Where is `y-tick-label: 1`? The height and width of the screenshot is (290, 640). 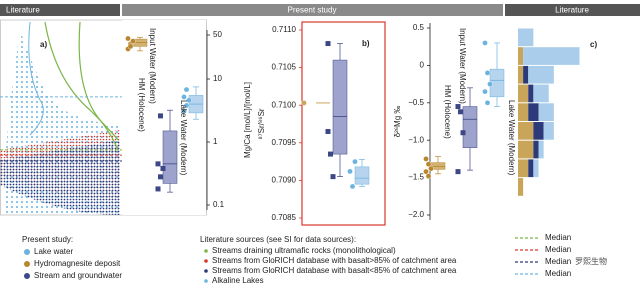
y-tick-label: 1 is located at coordinates (215, 141).